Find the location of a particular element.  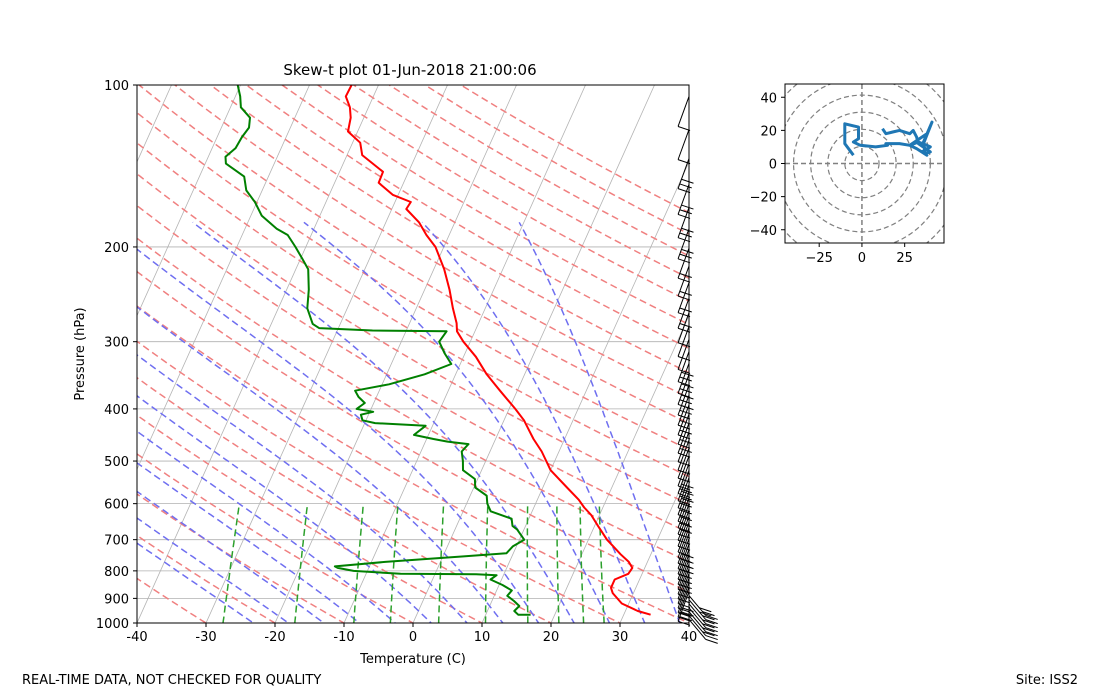

y-tick-label: 300 is located at coordinates (116, 343).